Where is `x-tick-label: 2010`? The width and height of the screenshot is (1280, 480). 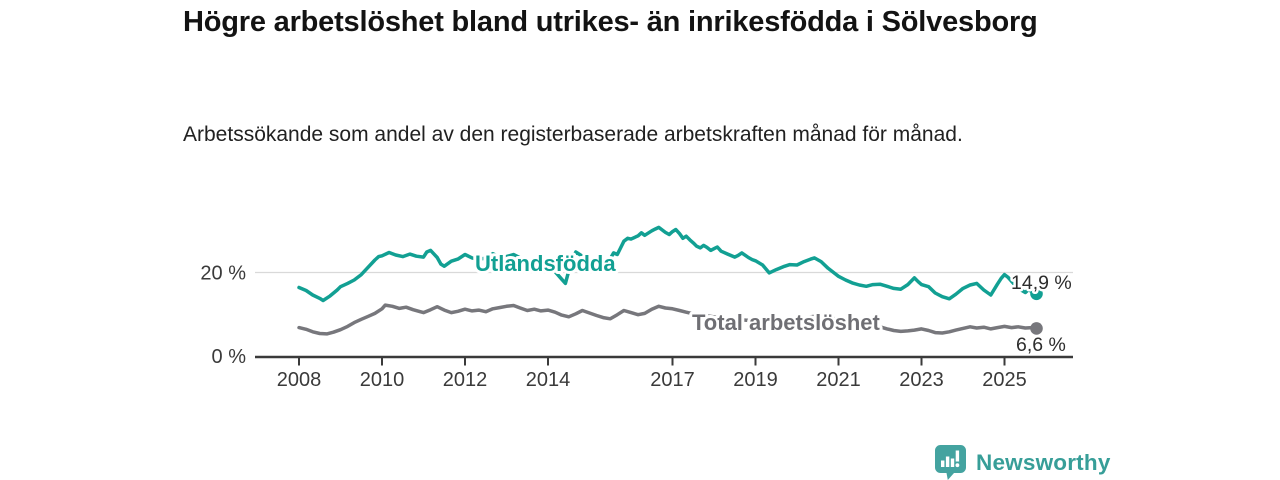
x-tick-label: 2010 is located at coordinates (382, 380).